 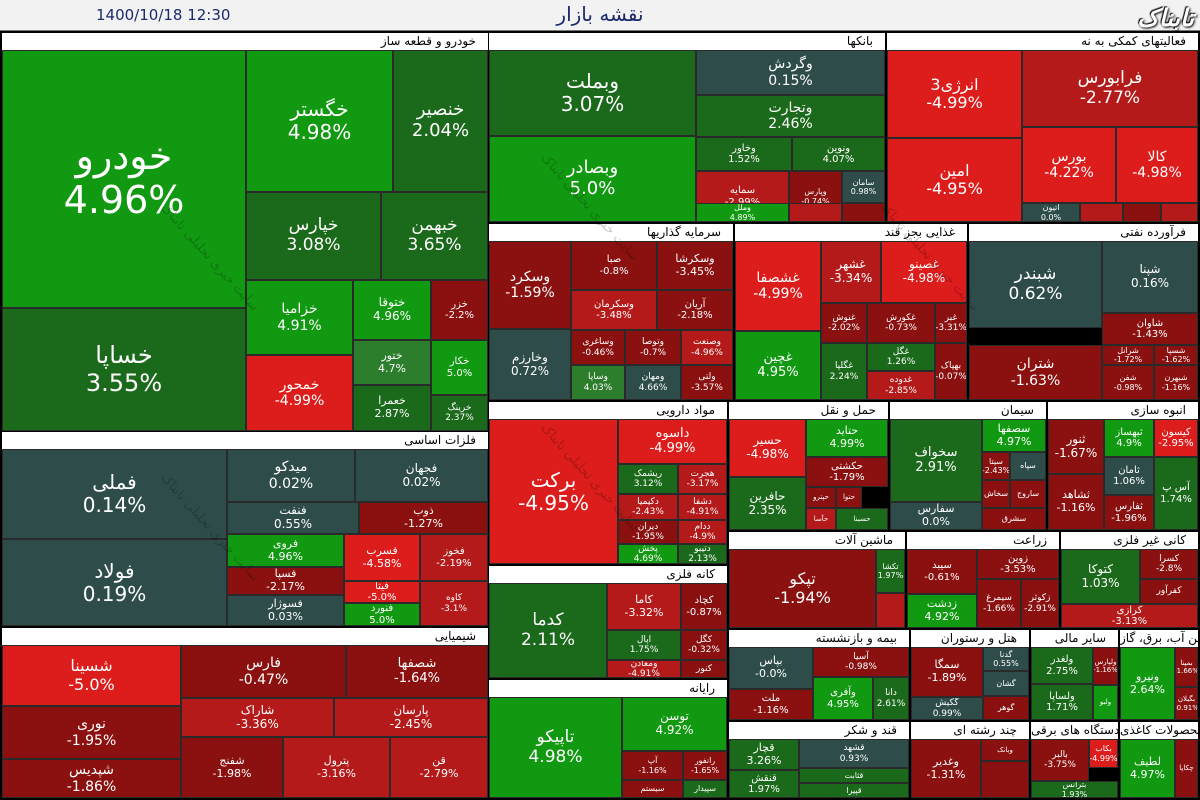 What do you see at coordinates (293, 518) in the screenshot?
I see `stock-tile: فنفت 0.55%` at bounding box center [293, 518].